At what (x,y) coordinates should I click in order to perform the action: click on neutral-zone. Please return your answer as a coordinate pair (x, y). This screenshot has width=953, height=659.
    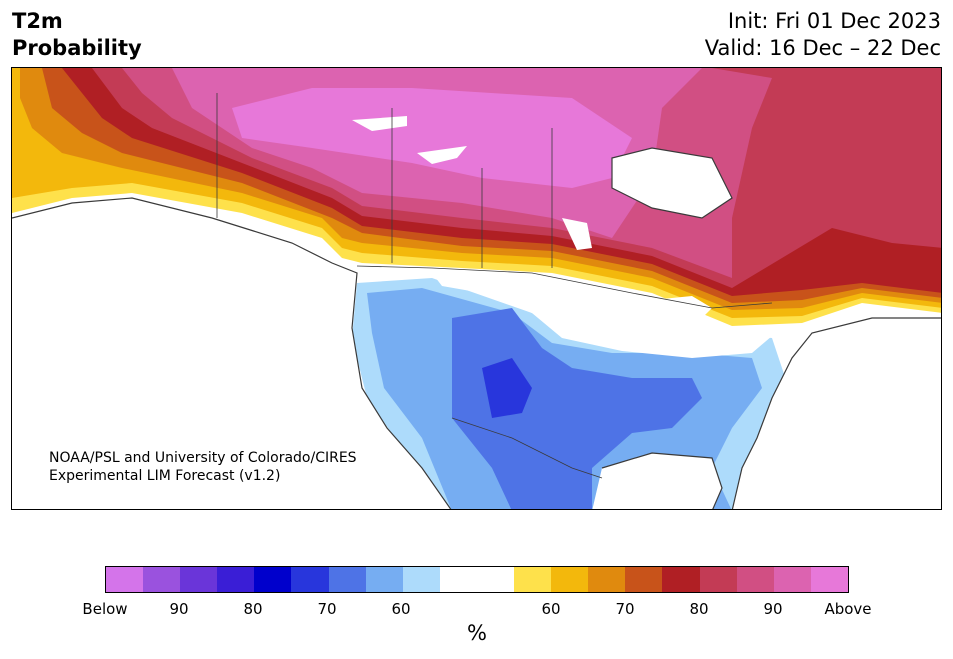
    Looking at the image, I should click on (602, 315).